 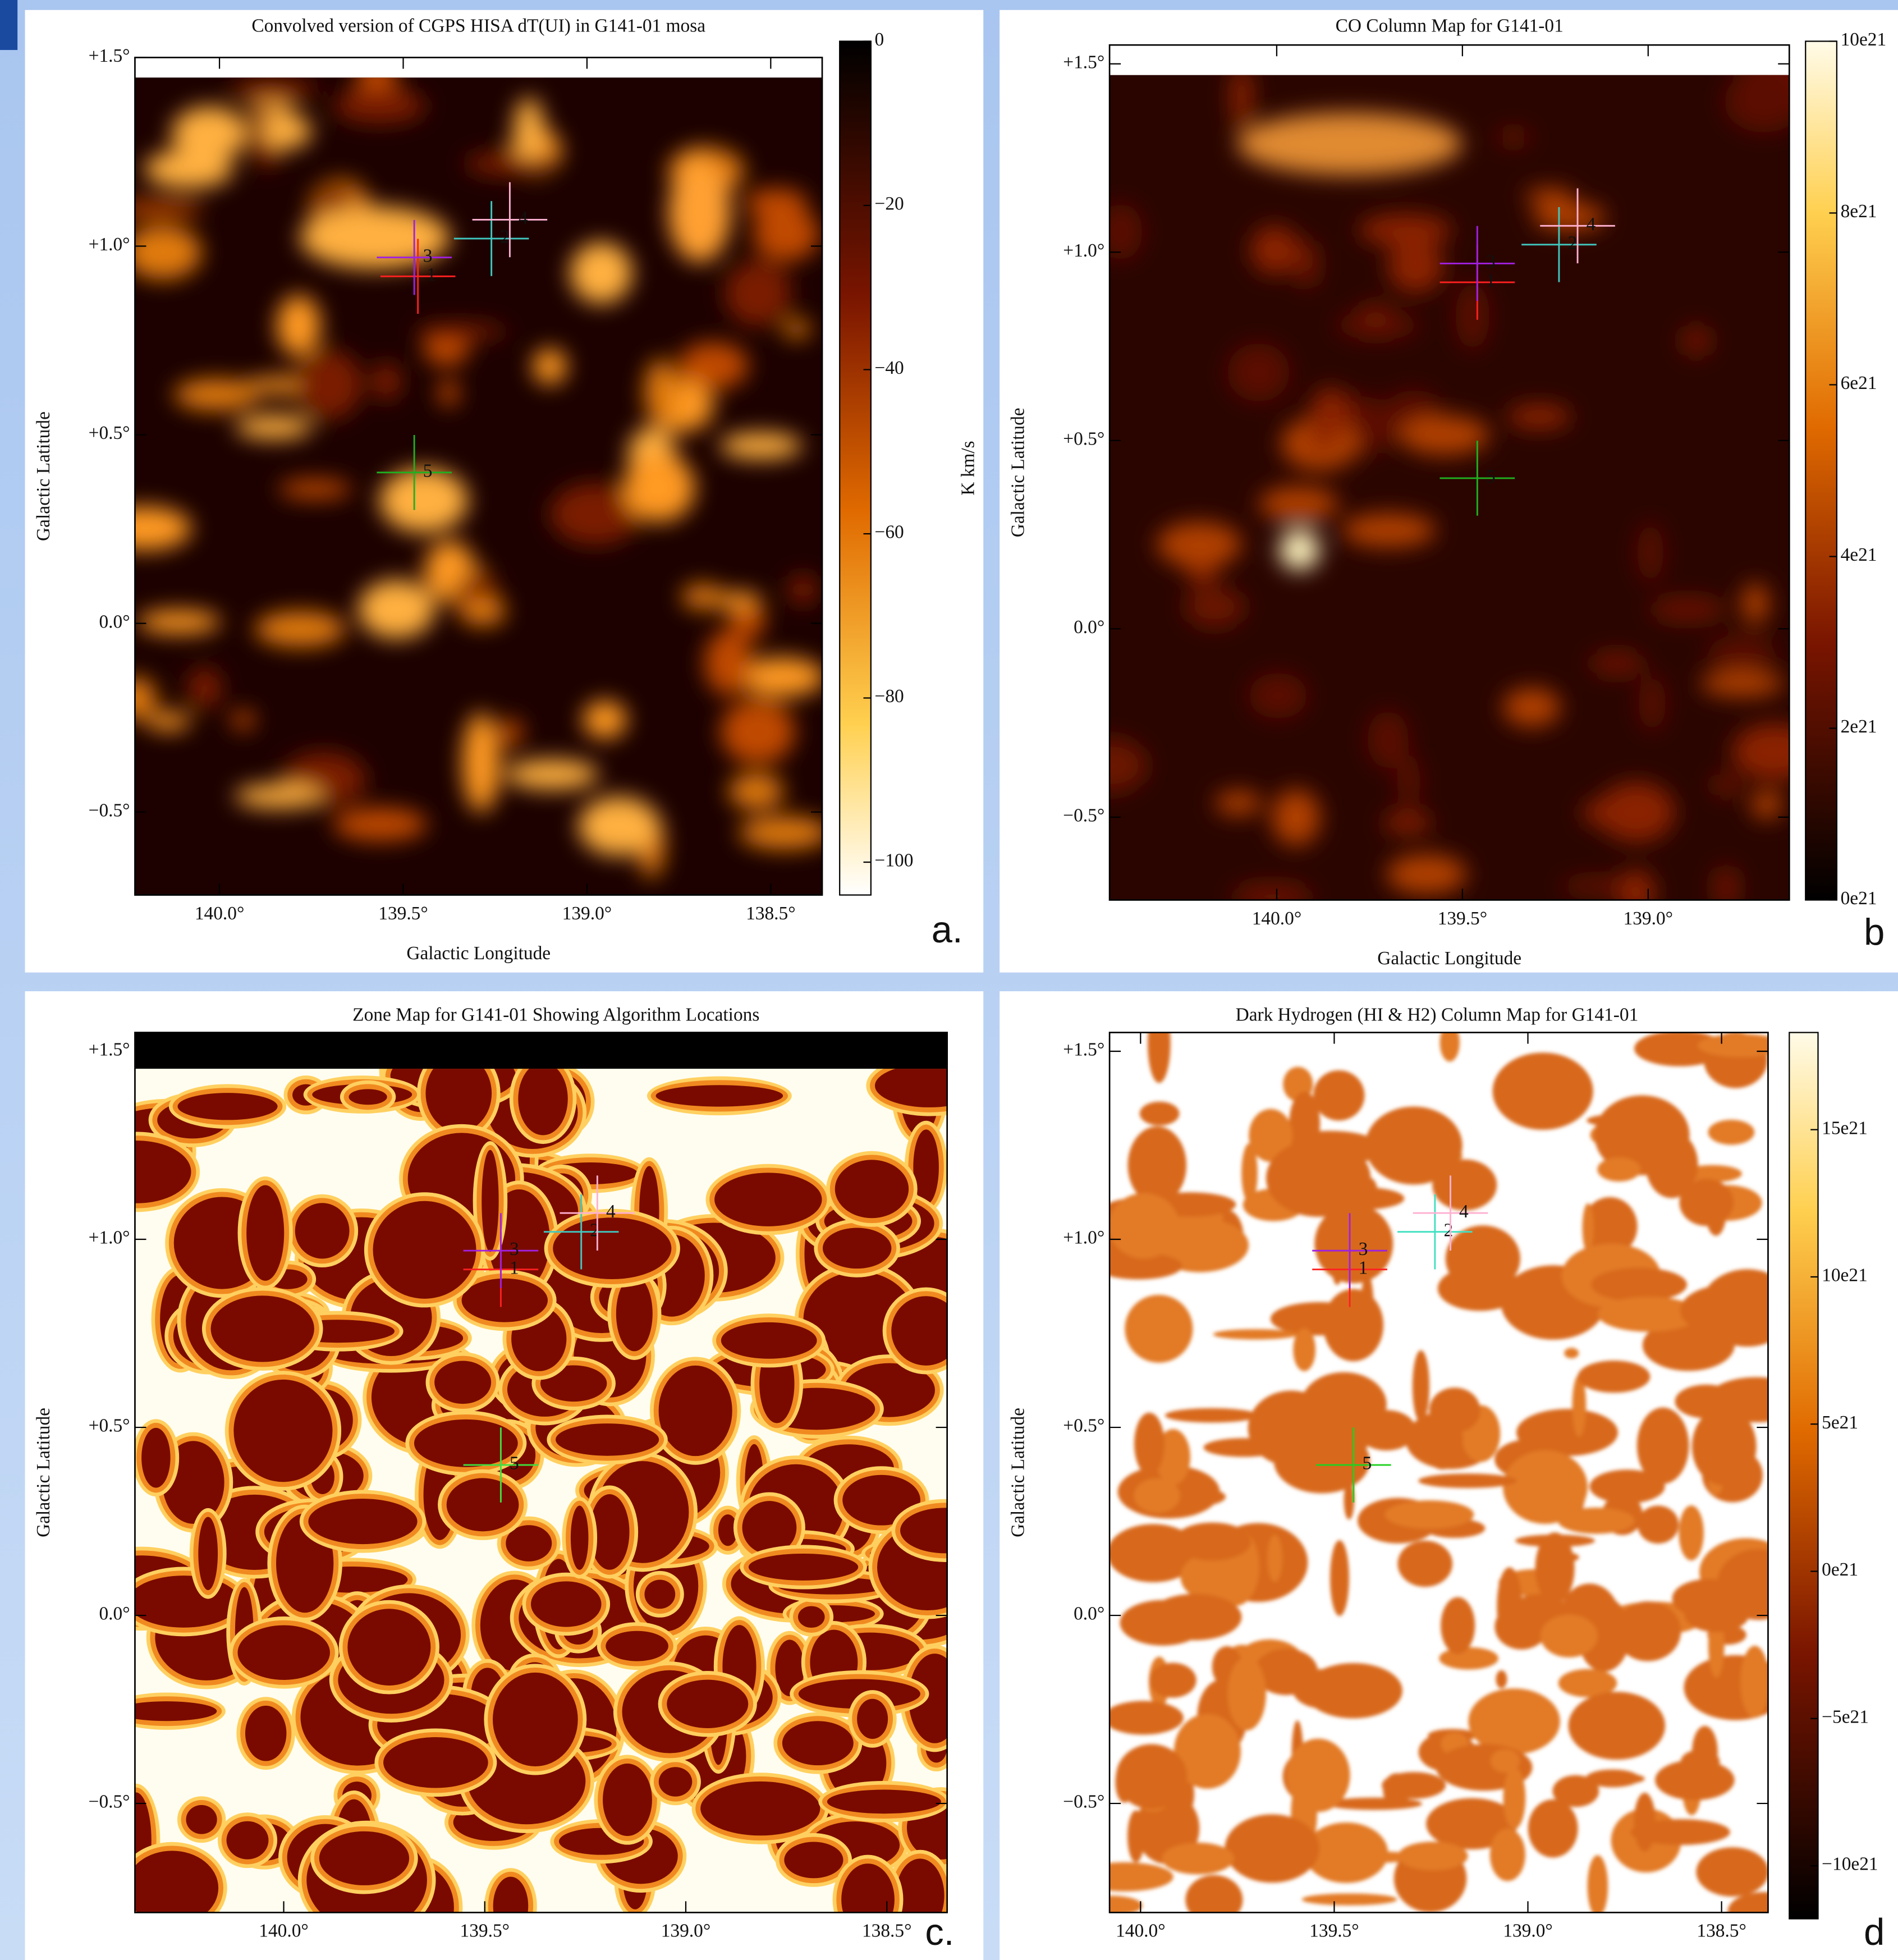 What do you see at coordinates (478, 953) in the screenshot?
I see `x-axis-label: Galactic Longitude` at bounding box center [478, 953].